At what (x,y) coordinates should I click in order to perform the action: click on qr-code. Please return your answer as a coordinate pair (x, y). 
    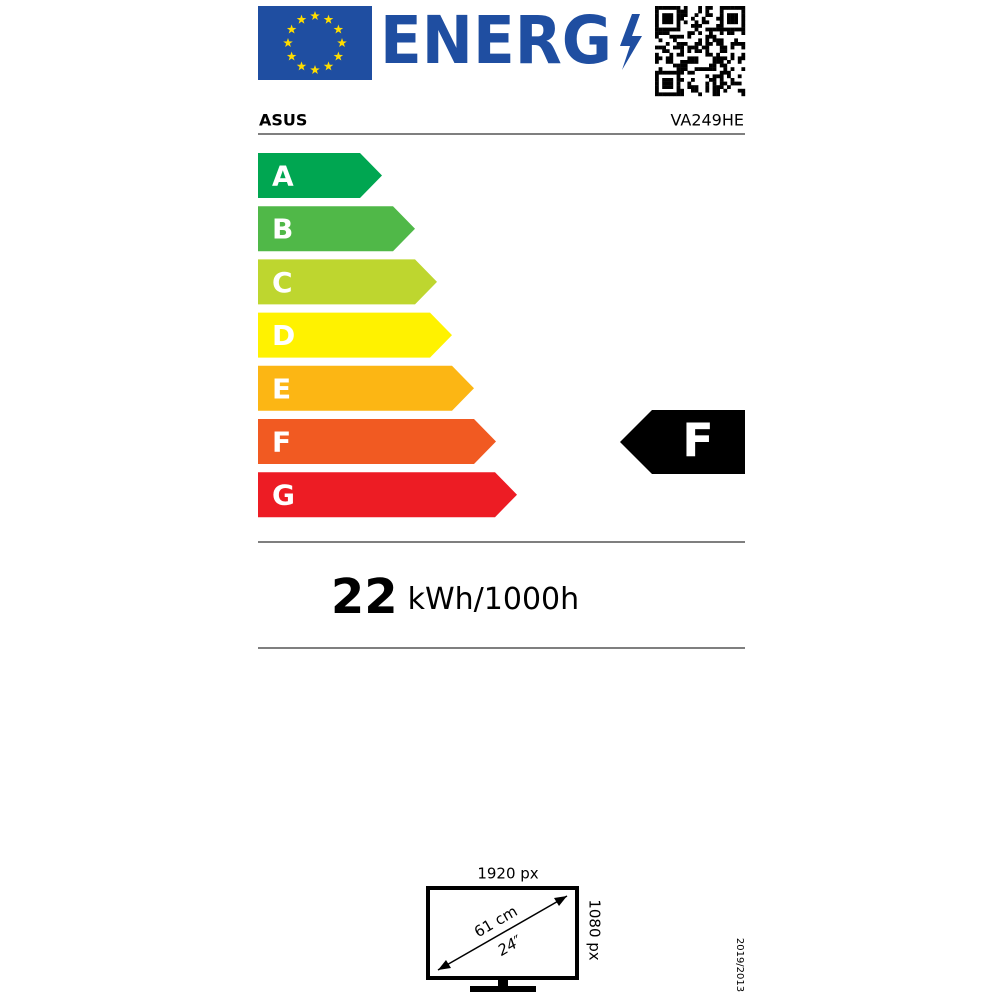
    Looking at the image, I should click on (700, 51).